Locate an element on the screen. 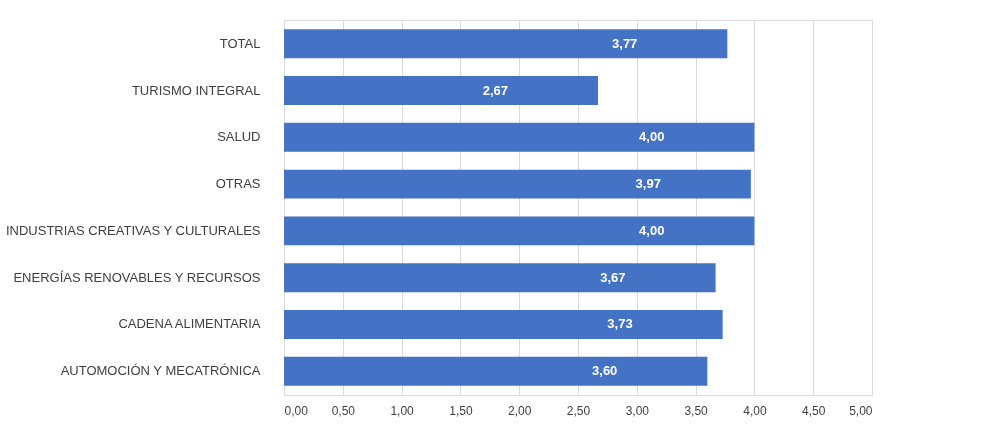 This screenshot has width=1008, height=434. y-tick-label: OTRAS is located at coordinates (238, 184).